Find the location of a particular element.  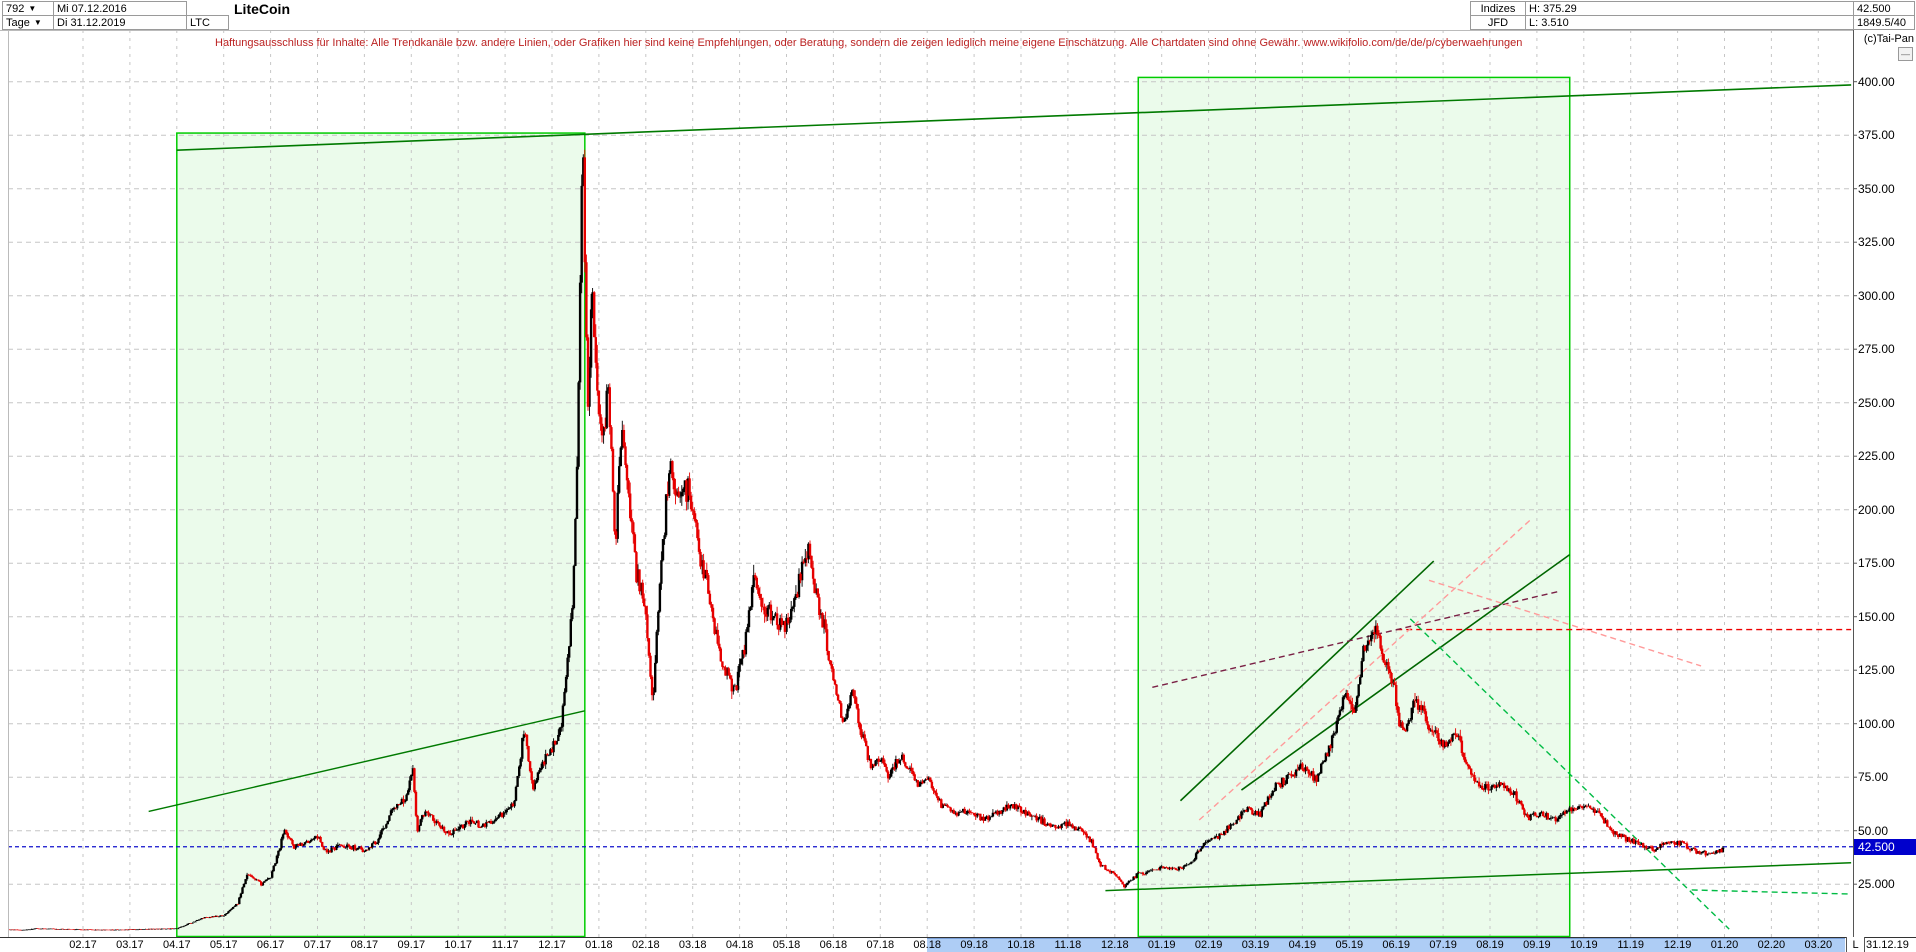

x-axis-label: 09.19 is located at coordinates (1537, 945).